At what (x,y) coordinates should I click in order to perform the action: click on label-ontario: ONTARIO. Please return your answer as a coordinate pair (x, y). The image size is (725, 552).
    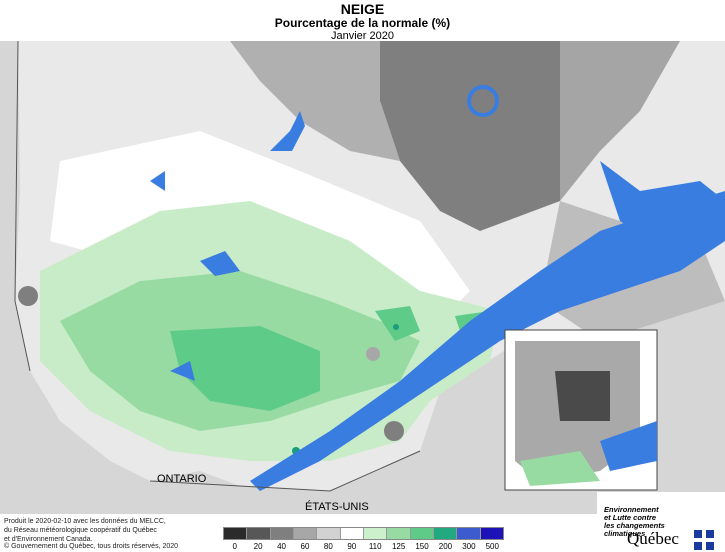
    Looking at the image, I should click on (182, 479).